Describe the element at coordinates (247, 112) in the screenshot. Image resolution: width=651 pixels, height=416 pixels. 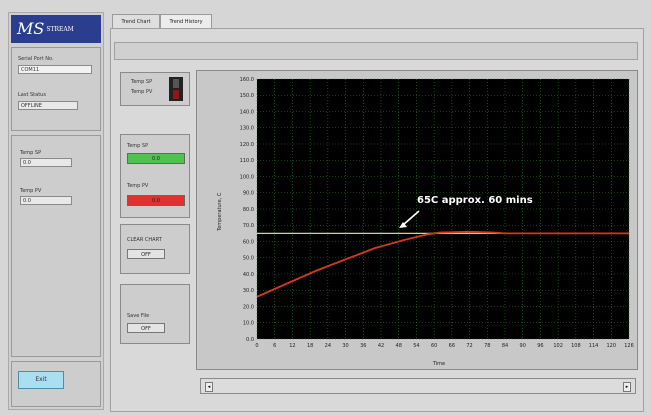
I see `y-tick-label: 140.0` at that location.